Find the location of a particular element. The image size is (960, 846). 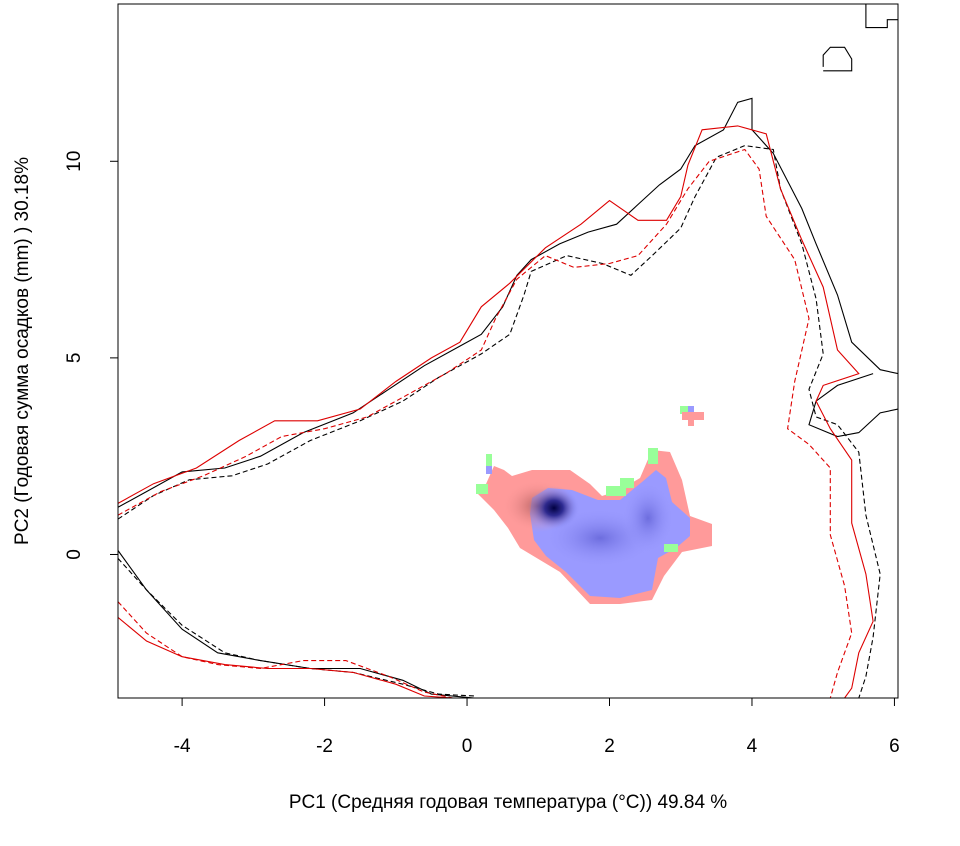

x-tick-label: -2 is located at coordinates (324, 746).